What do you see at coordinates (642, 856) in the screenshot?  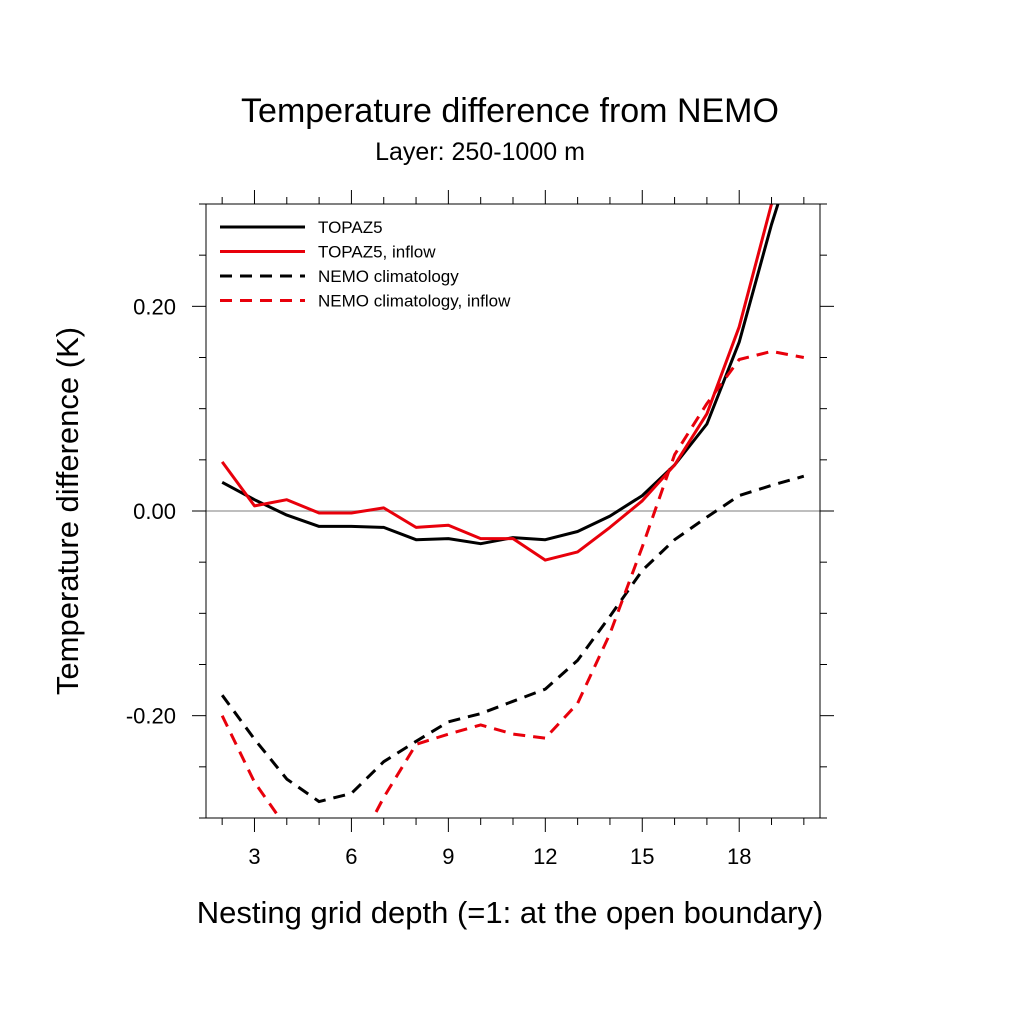 I see `x-tick-label: 15` at bounding box center [642, 856].